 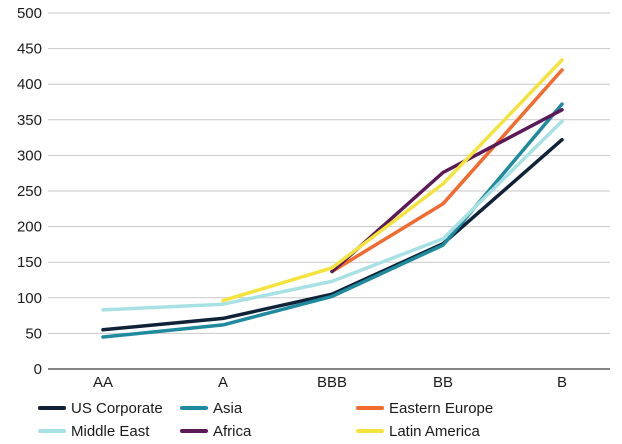 What do you see at coordinates (29, 49) in the screenshot?
I see `y-tick-label: 450` at bounding box center [29, 49].